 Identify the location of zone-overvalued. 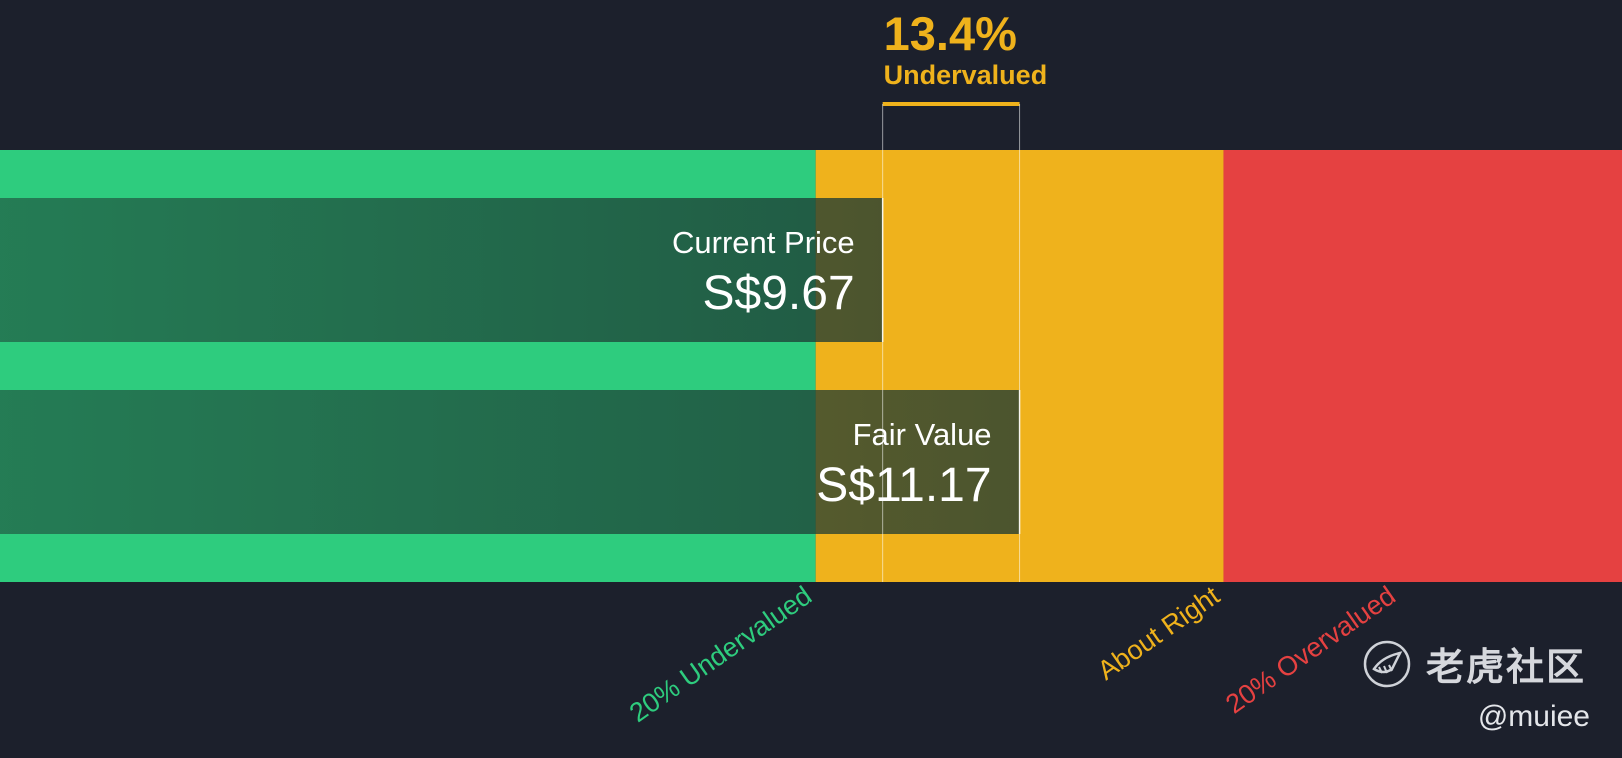
(1422, 366).